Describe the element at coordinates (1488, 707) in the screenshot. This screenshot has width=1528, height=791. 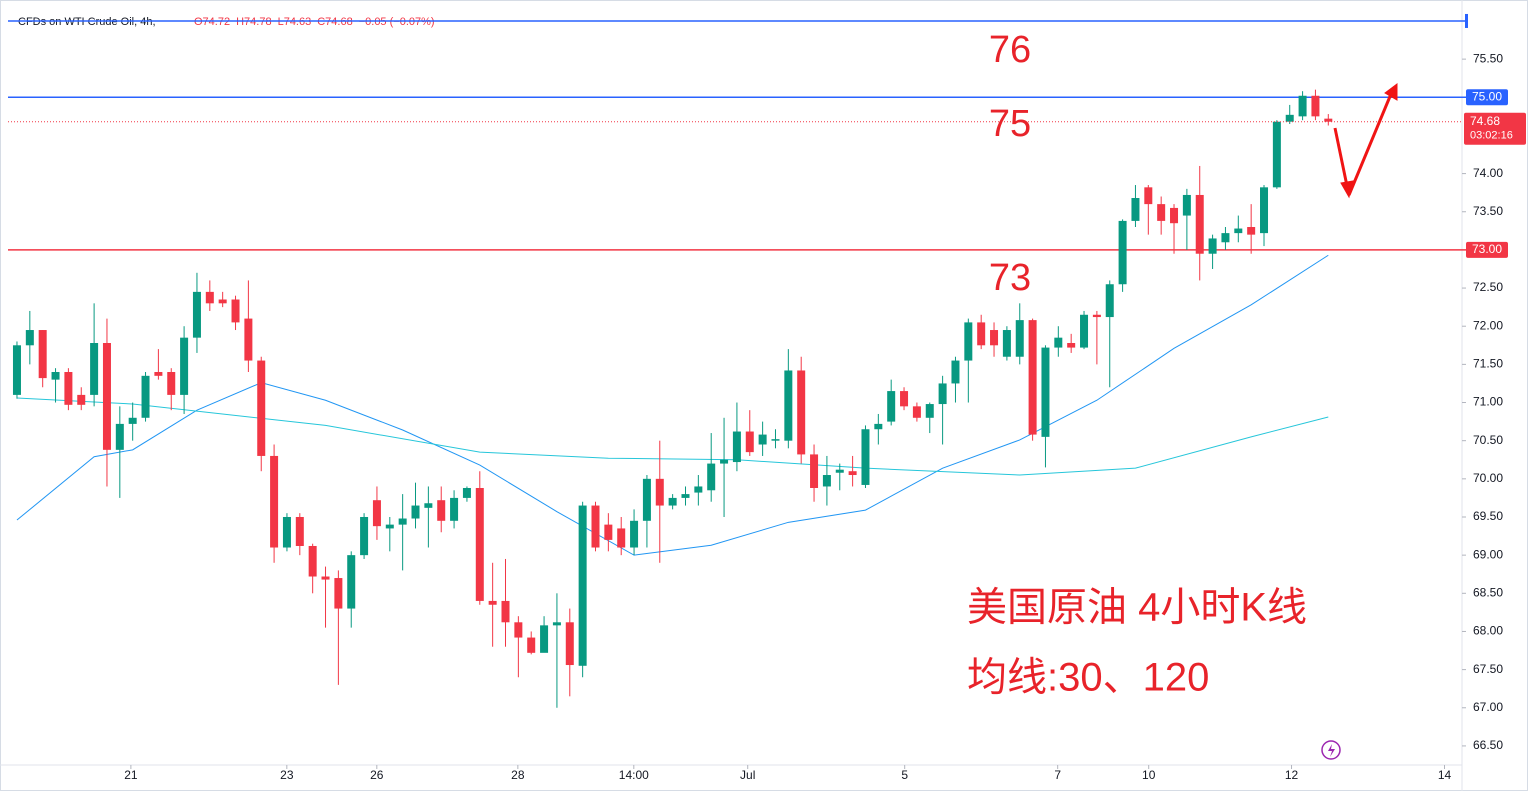
I see `y-tick-label: 67.00` at that location.